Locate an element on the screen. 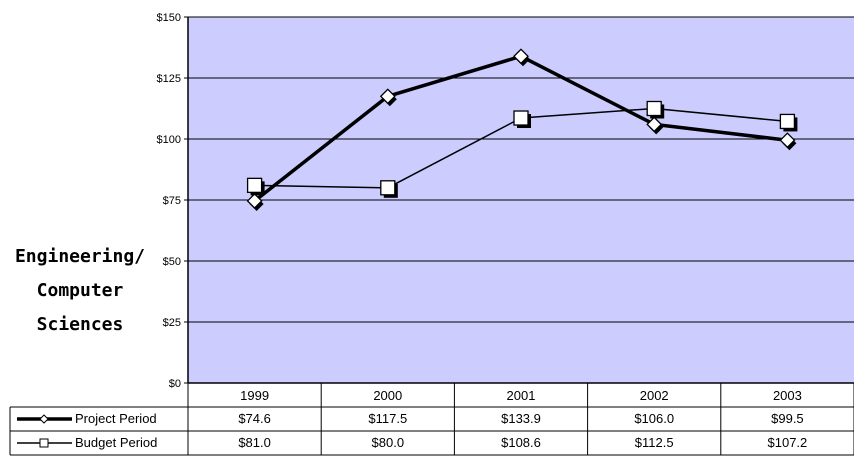  side-label-line-3: Sciences is located at coordinates (80, 324).